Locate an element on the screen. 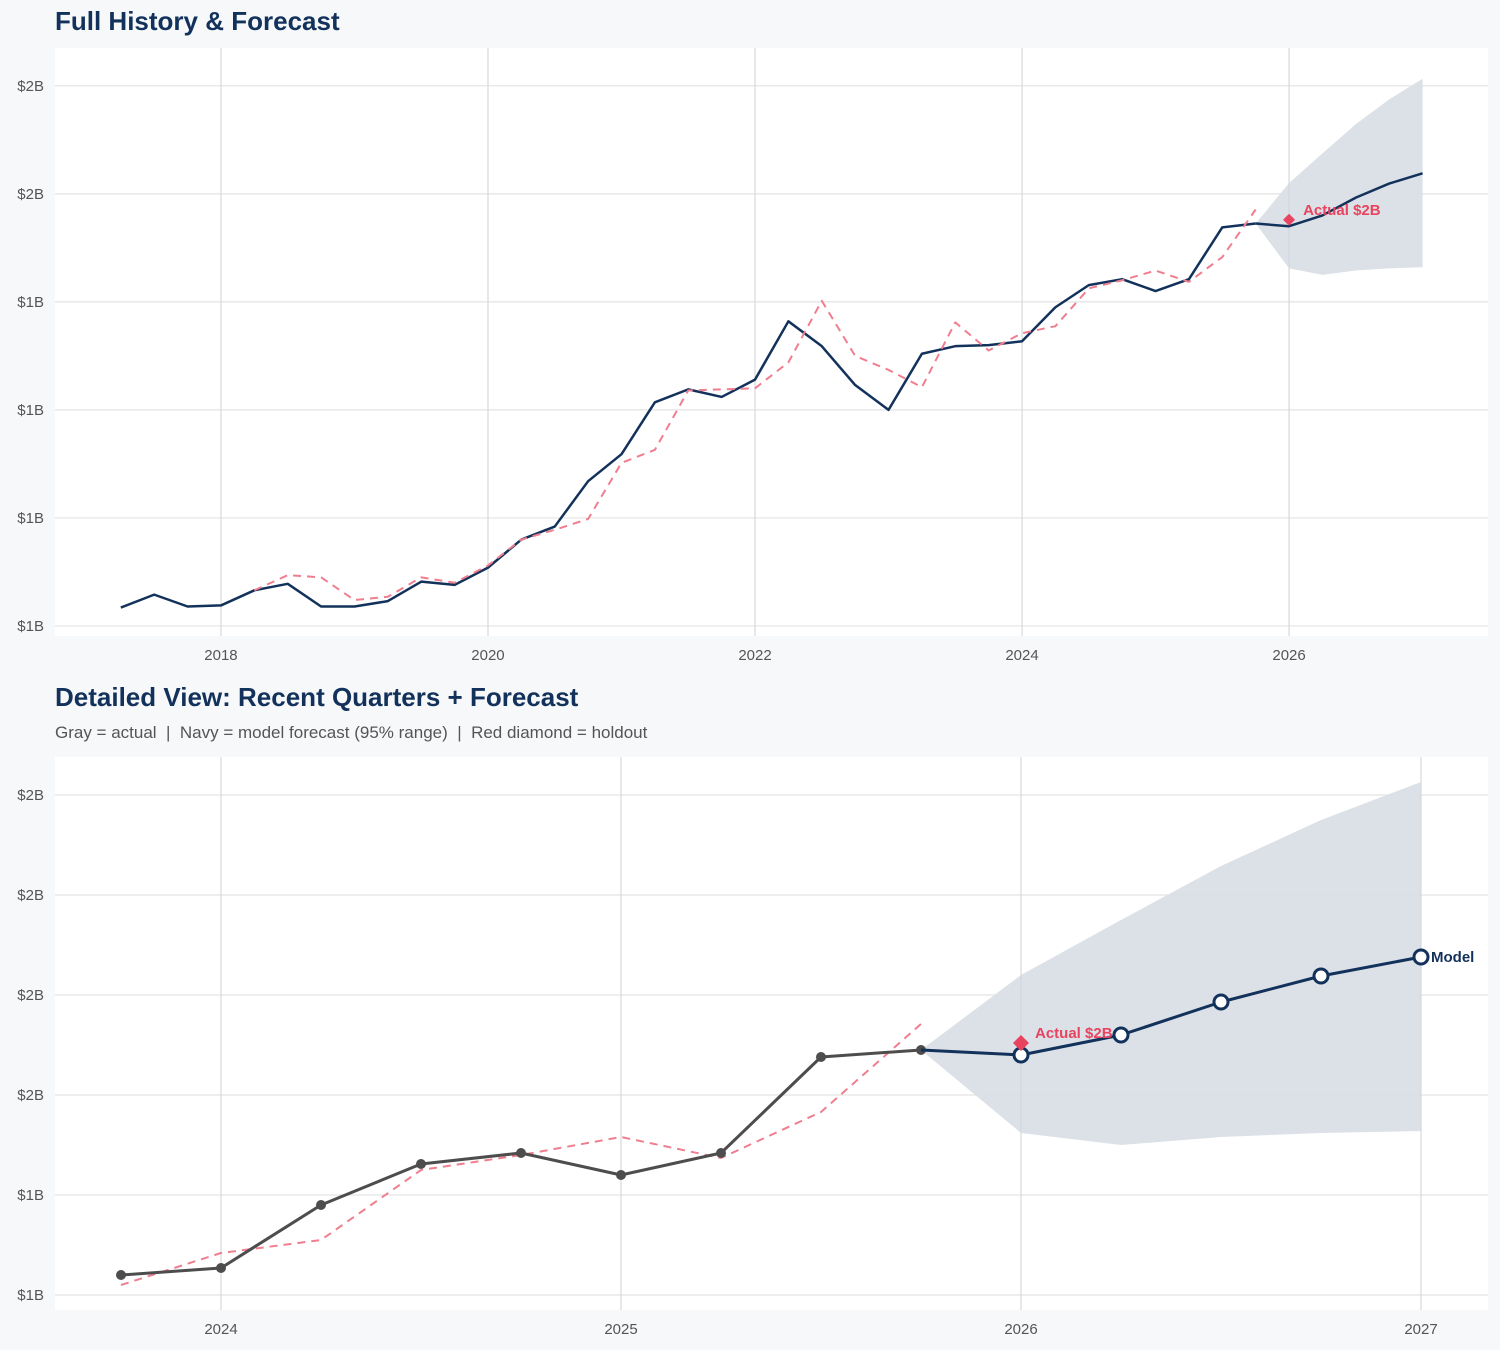 This screenshot has height=1350, width=1500. x-tick-label: 2027 is located at coordinates (1420, 1329).